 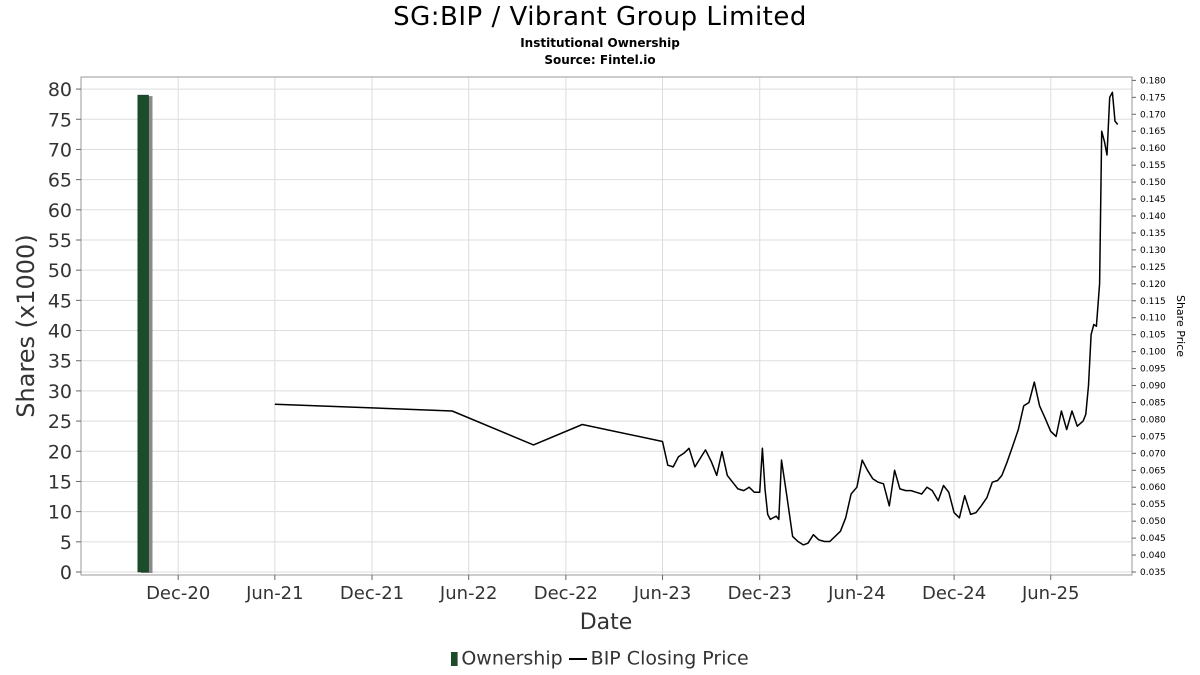 What do you see at coordinates (26, 325) in the screenshot?
I see `y-left-axis-title: Shares (x1000)` at bounding box center [26, 325].